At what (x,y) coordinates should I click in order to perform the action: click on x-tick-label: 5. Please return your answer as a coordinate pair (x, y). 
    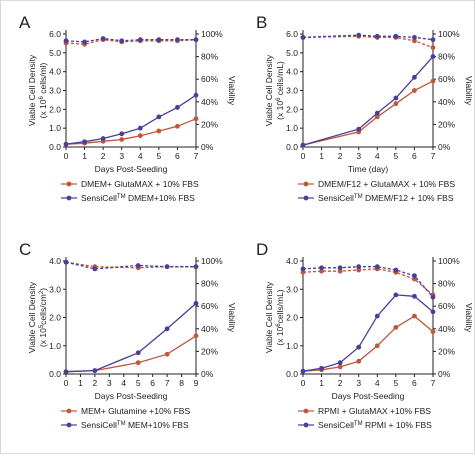
    Looking at the image, I should click on (395, 156).